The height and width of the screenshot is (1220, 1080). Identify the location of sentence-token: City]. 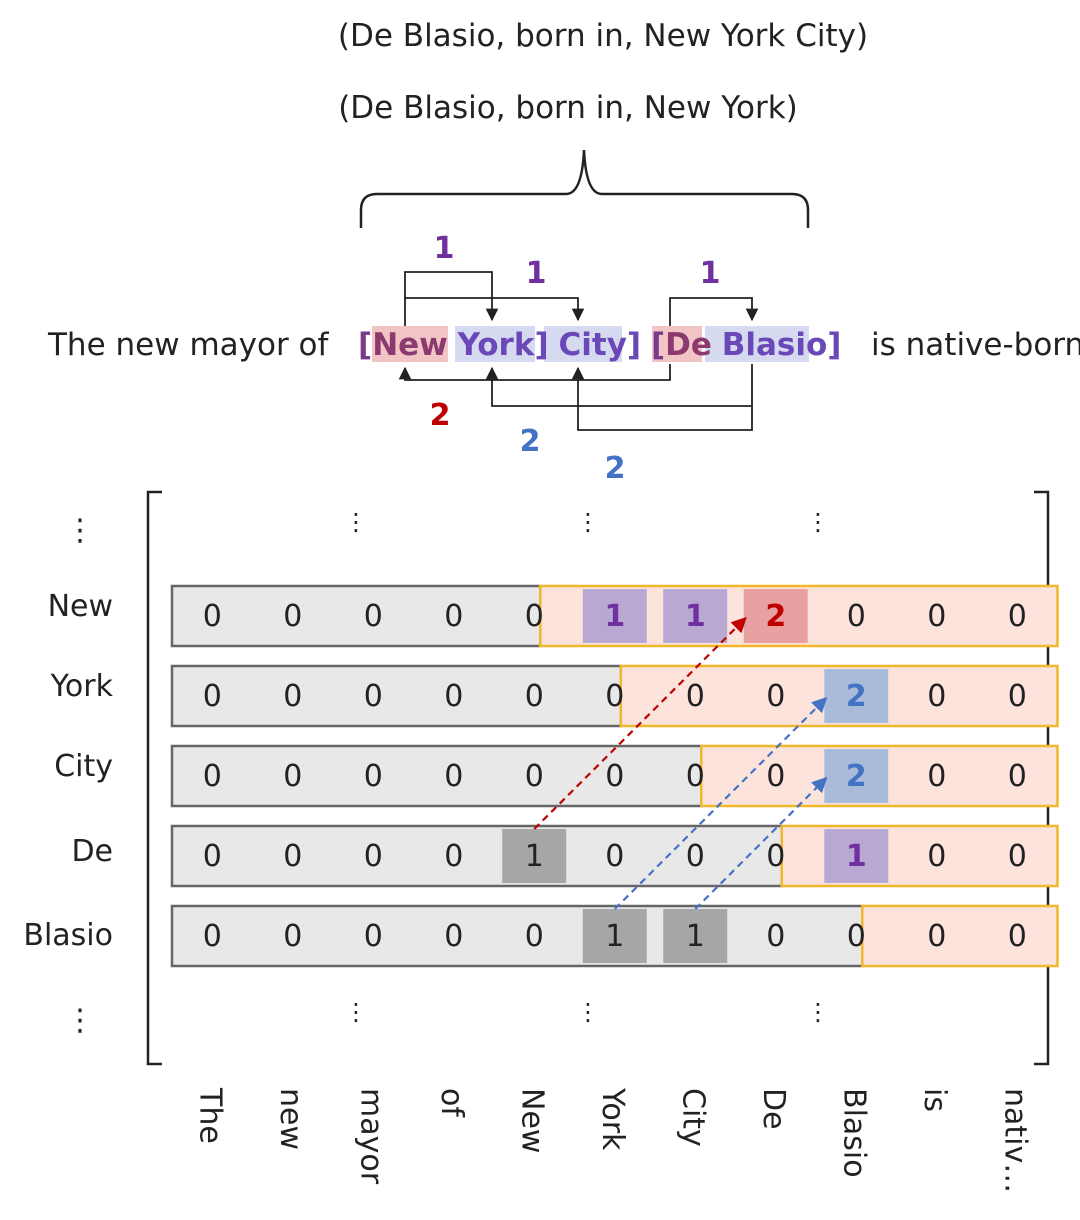
(600, 345).